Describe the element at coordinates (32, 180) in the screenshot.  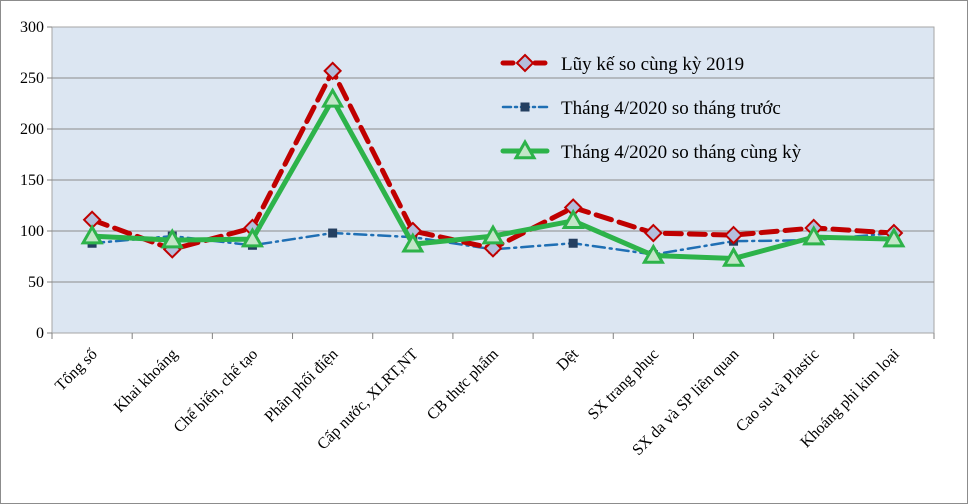
I see `y-tick-label: 150` at that location.